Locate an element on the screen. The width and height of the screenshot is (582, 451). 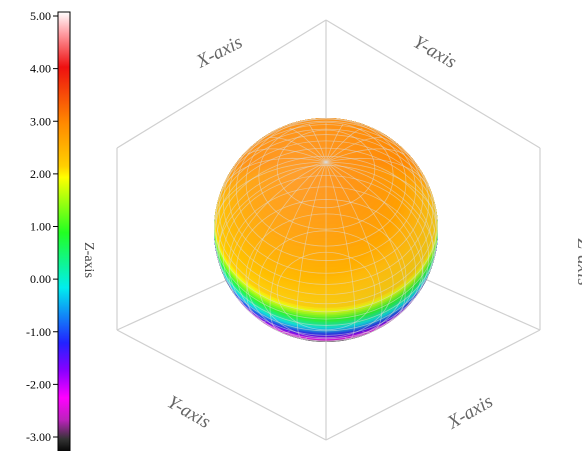
colorbar-tick-label: -3.00 is located at coordinates (38, 437).